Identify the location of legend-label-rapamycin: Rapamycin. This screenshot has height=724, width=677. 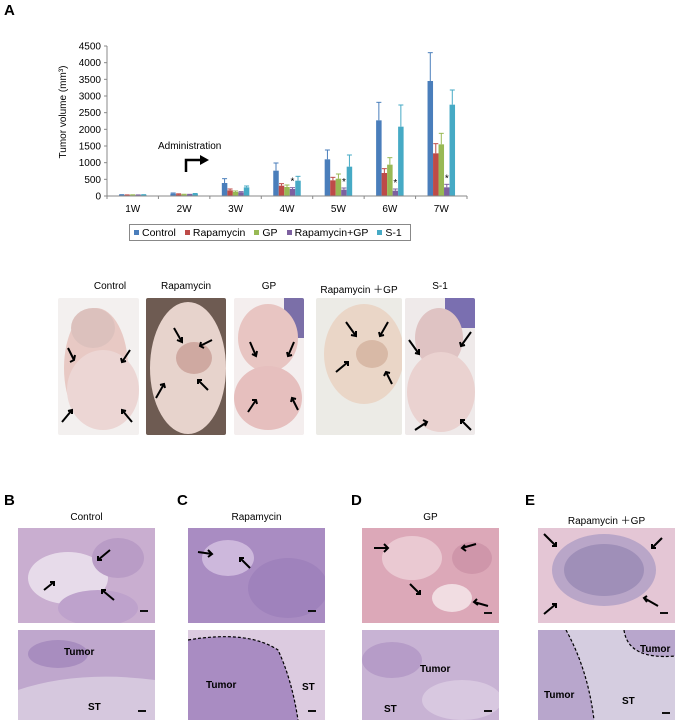
(219, 232).